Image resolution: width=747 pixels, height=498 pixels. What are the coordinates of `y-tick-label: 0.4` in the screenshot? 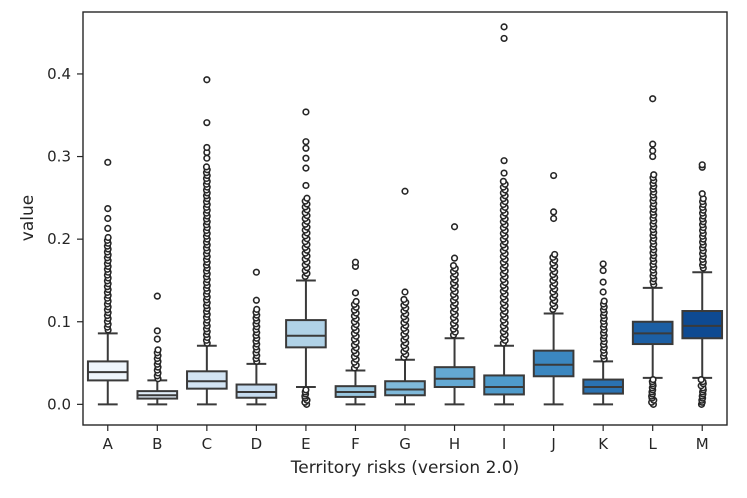 It's located at (59, 74).